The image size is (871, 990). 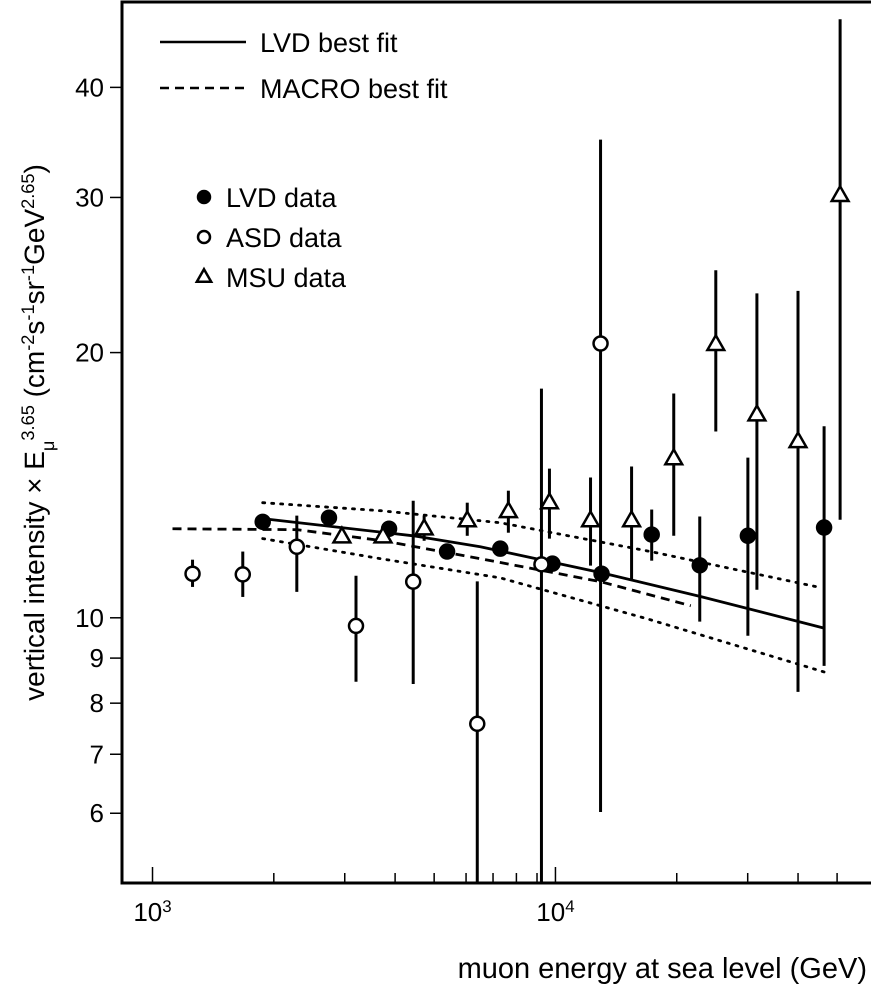 What do you see at coordinates (97, 813) in the screenshot?
I see `y-tick-label: 6` at bounding box center [97, 813].